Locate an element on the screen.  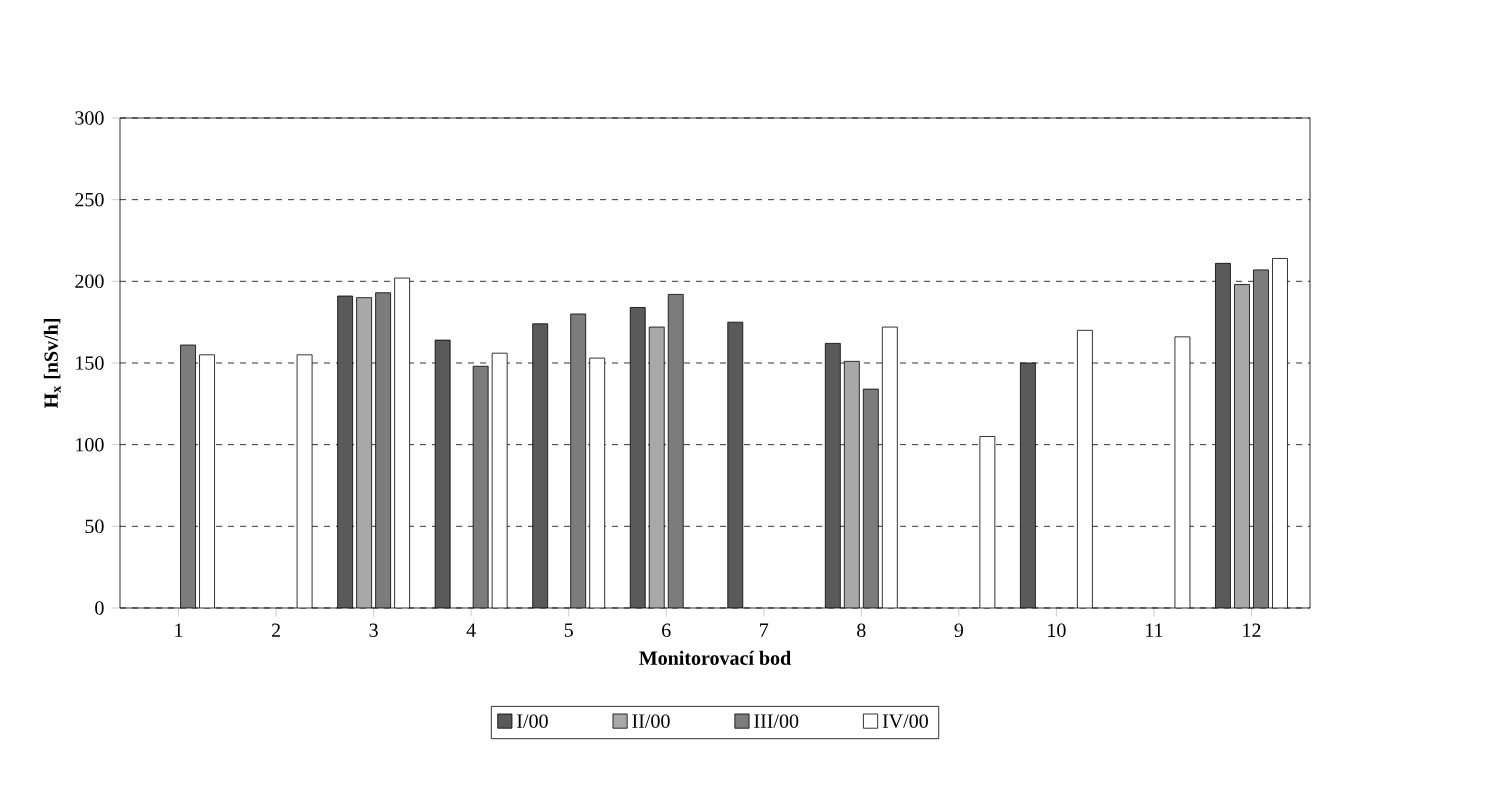
x-axis-title: Monitorovací bod is located at coordinates (715, 657).